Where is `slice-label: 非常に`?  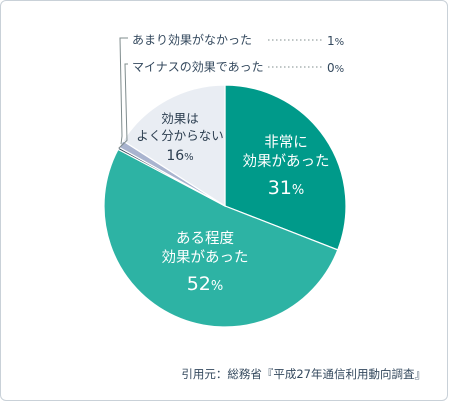 slice-label: 非常に is located at coordinates (286, 142).